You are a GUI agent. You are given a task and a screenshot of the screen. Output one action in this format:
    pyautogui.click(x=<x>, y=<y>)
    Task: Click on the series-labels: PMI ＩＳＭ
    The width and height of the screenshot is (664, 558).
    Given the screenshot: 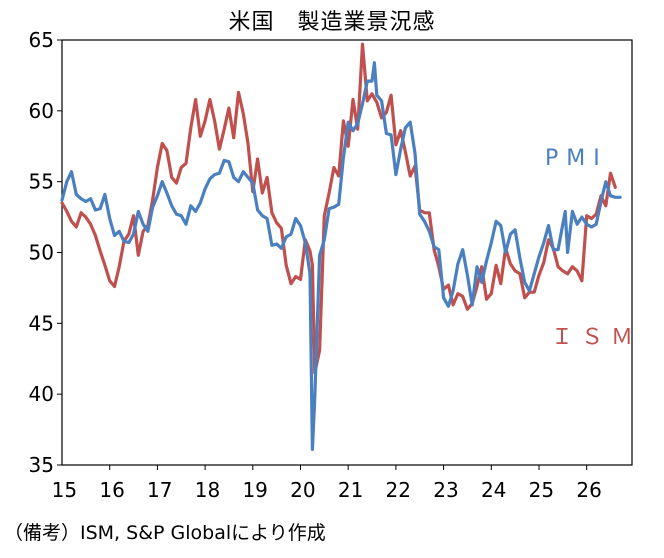 What is the action you would take?
    pyautogui.click(x=593, y=248)
    